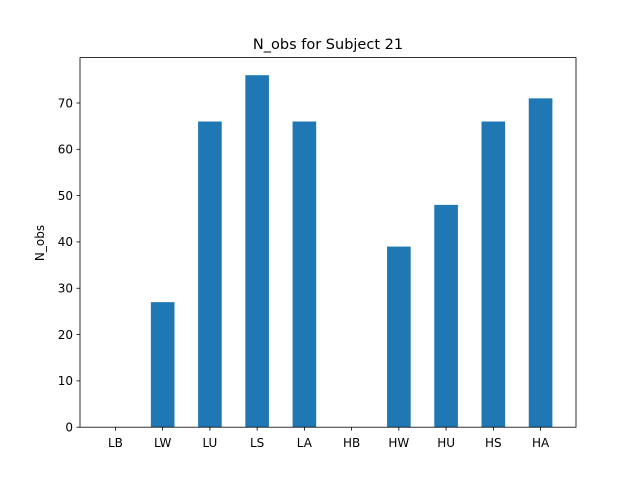  Describe the element at coordinates (115, 443) in the screenshot. I see `x-tick-label-lb: LB` at that location.